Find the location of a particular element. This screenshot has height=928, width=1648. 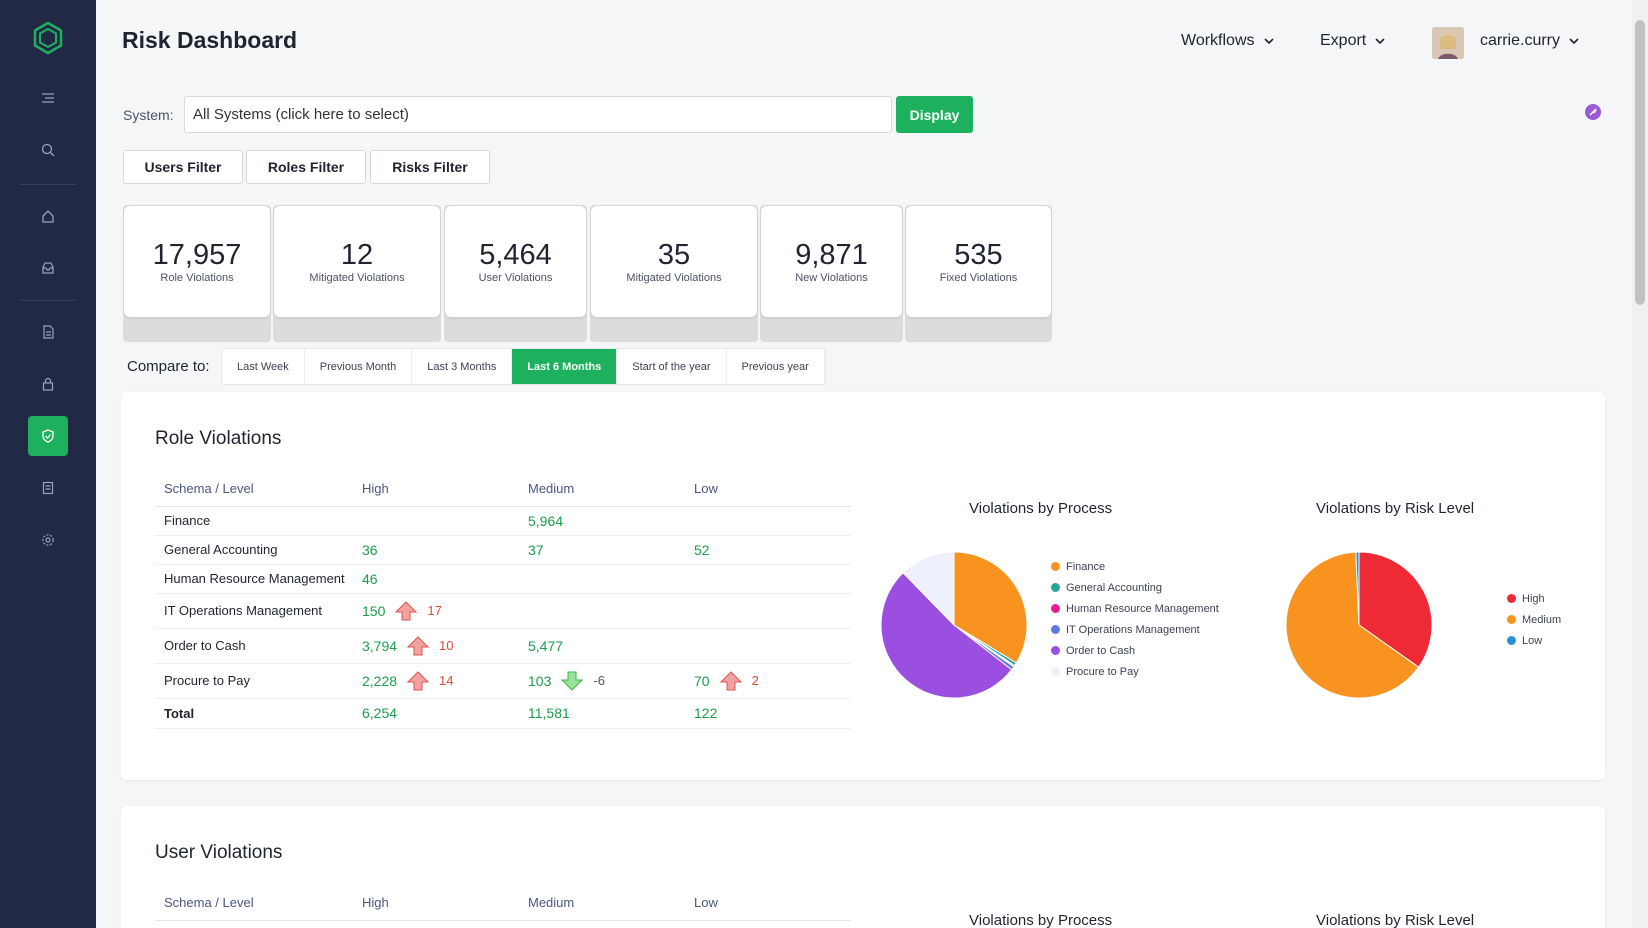

risk-pie-chart is located at coordinates (1359, 625).